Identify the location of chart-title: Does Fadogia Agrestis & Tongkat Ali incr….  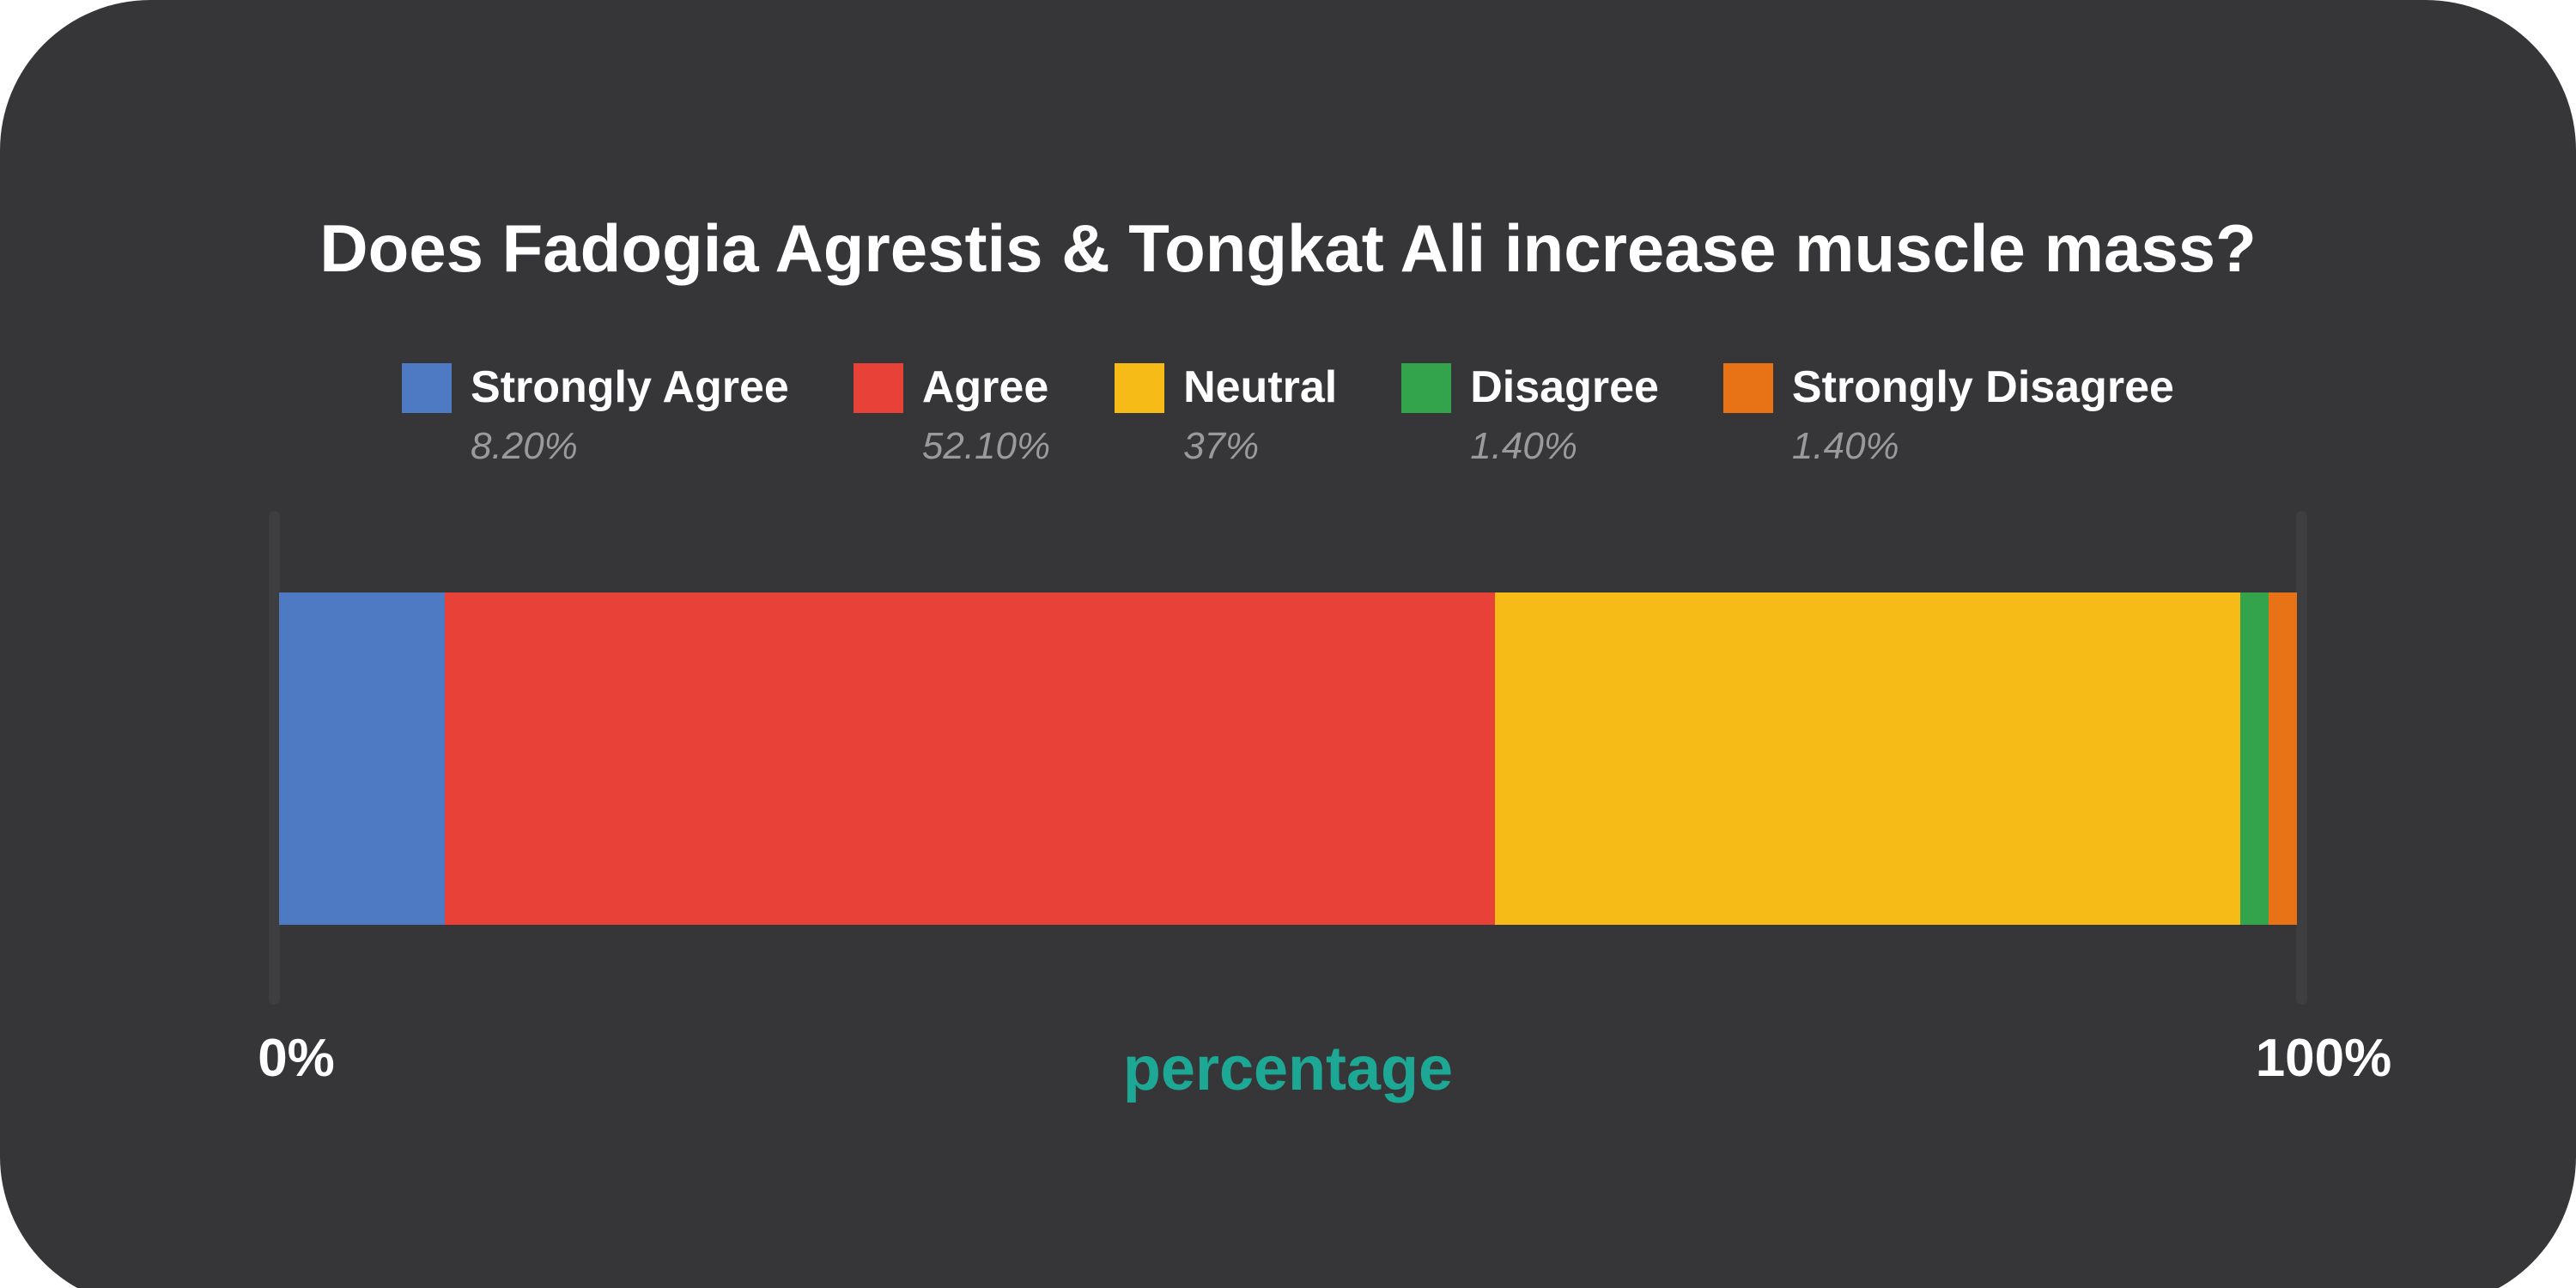
(1288, 248).